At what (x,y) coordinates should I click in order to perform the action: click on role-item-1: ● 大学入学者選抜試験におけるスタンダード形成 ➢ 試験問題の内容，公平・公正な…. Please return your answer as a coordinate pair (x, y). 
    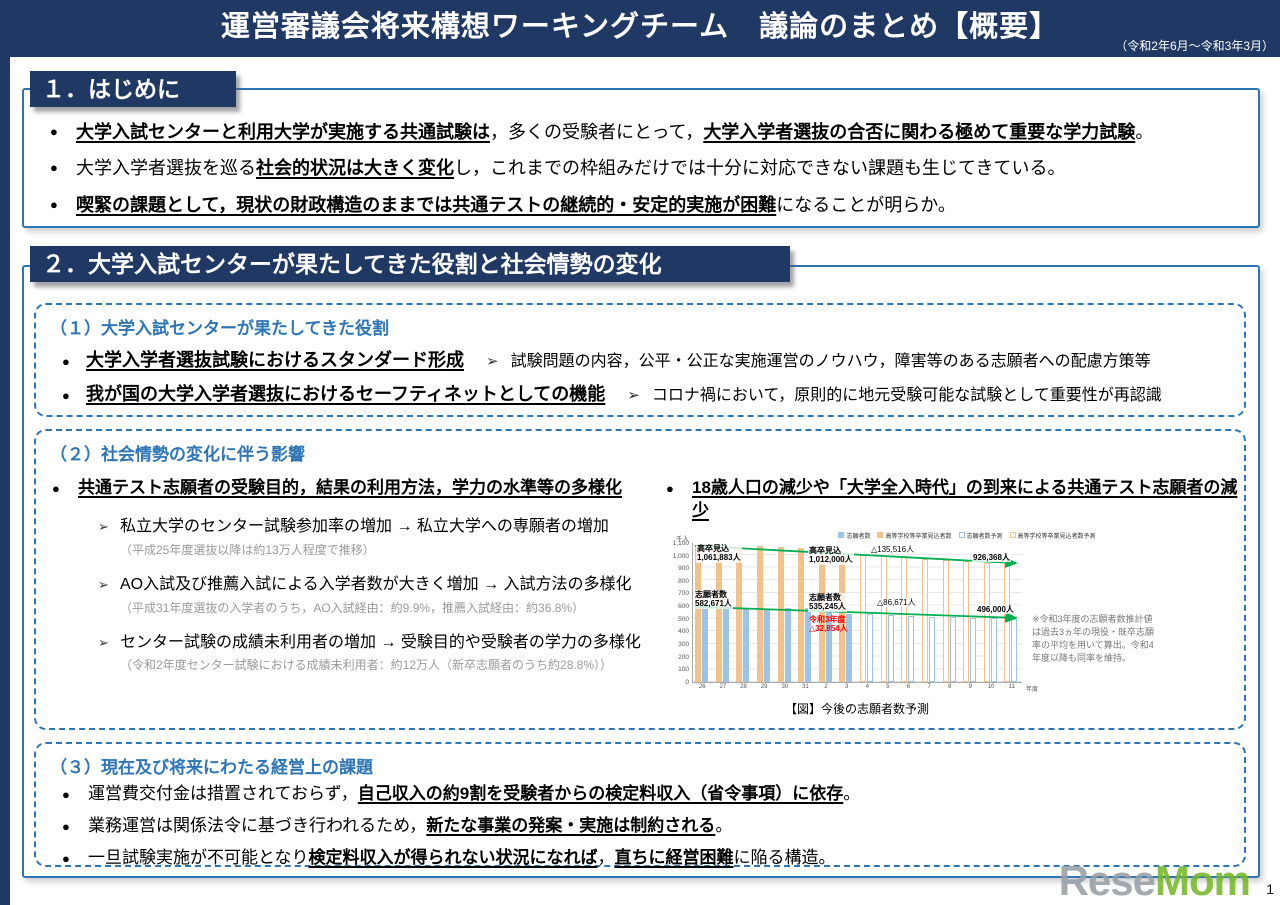
    Looking at the image, I should click on (640, 359).